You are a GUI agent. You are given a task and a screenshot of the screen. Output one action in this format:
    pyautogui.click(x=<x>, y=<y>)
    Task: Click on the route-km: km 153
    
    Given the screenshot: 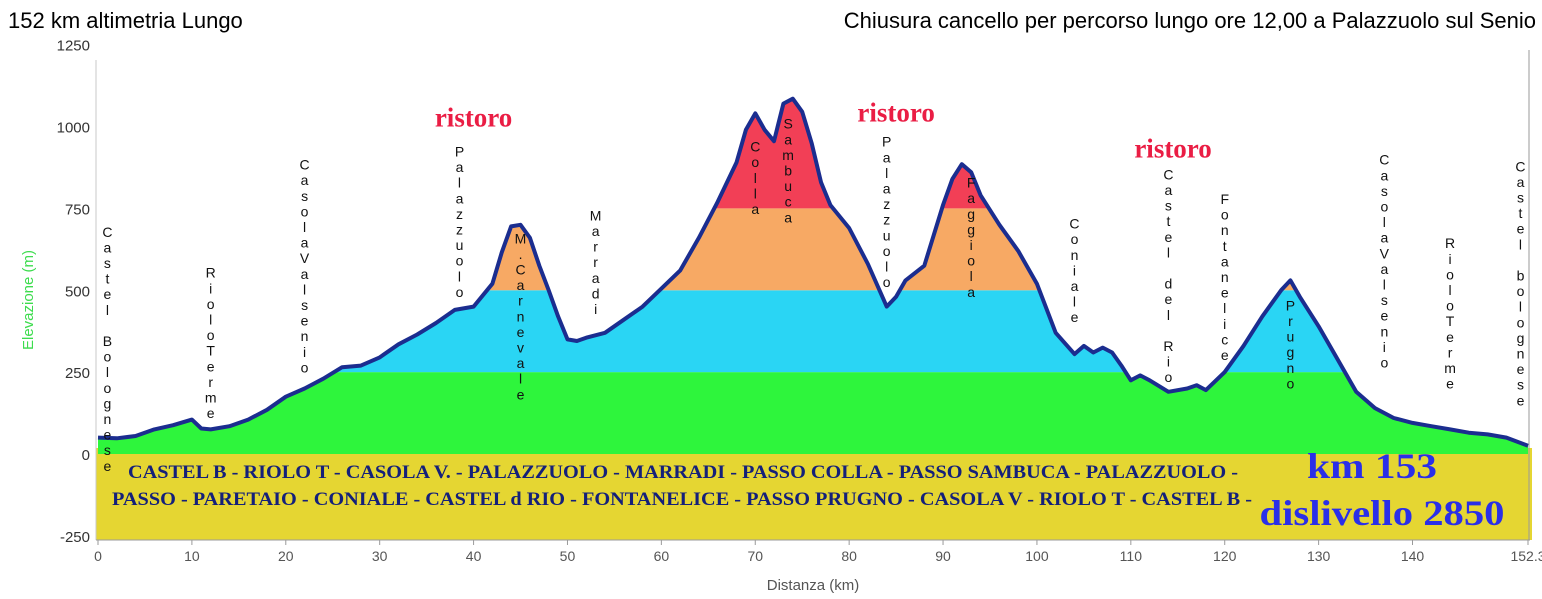 What is the action you would take?
    pyautogui.click(x=1372, y=466)
    